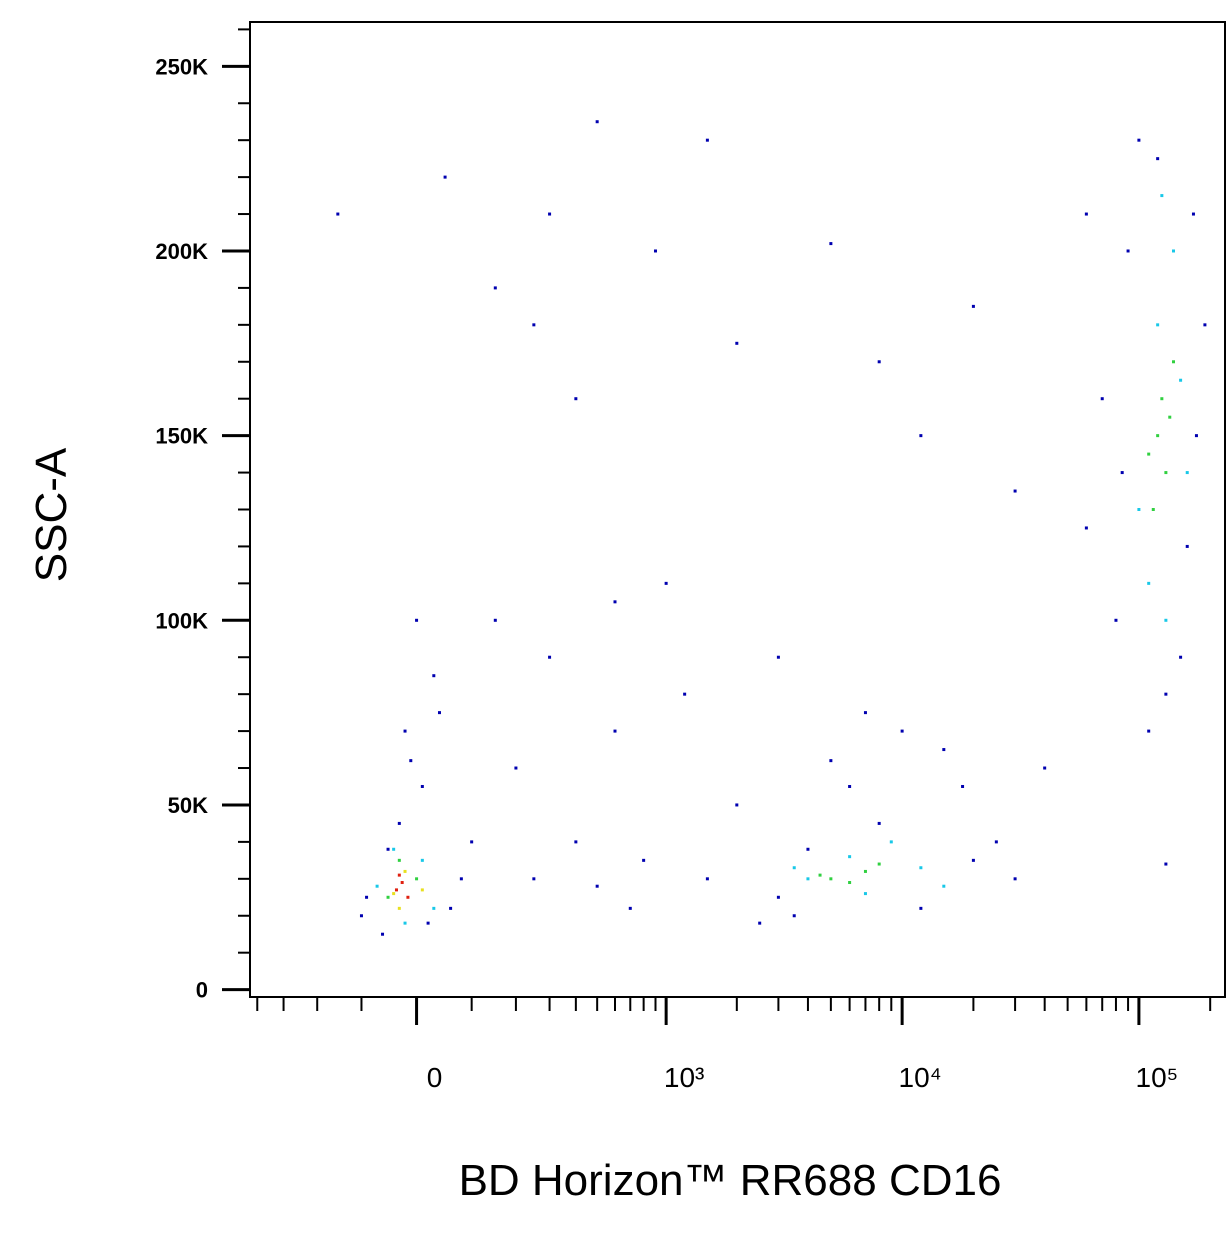 Image resolution: width=1230 pixels, height=1235 pixels. I want to click on y-tick-label: 0, so click(202, 990).